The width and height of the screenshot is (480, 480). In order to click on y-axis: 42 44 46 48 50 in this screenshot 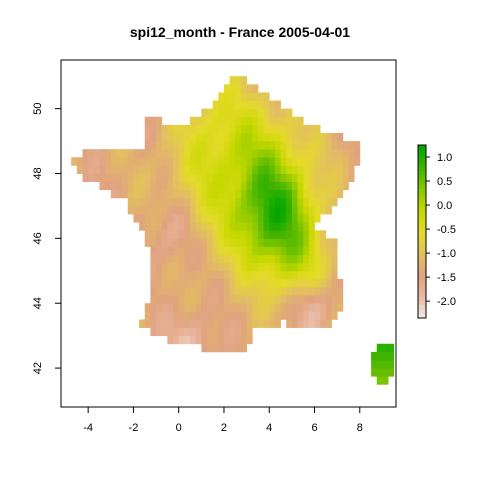, I will do `click(46, 238)`.